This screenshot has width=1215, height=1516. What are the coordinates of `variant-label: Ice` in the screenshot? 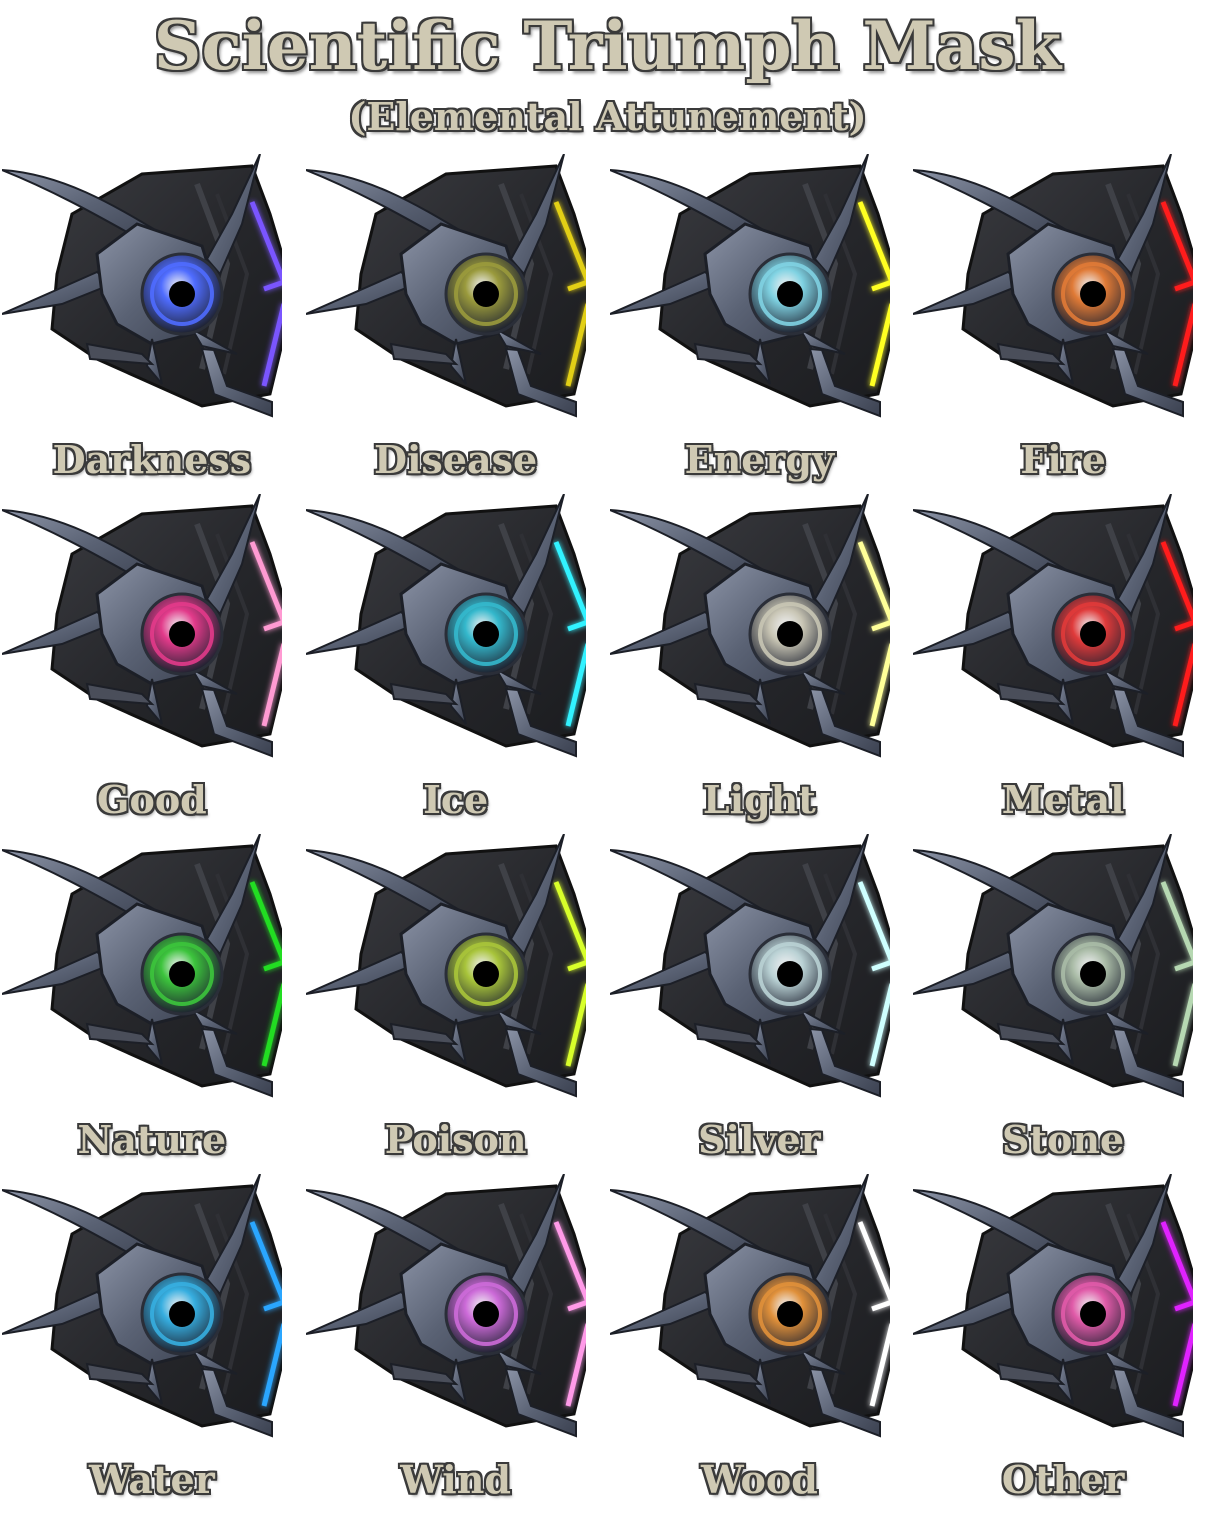 It's located at (456, 799).